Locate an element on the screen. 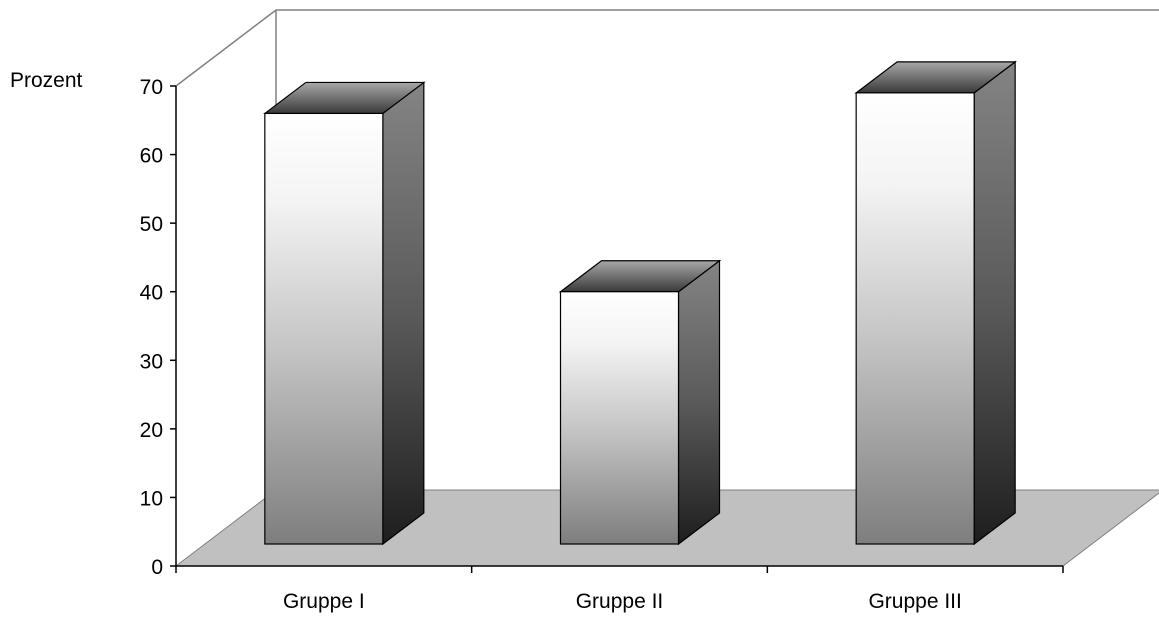 This screenshot has width=1159, height=617. wall-top-edge is located at coordinates (226, 48).